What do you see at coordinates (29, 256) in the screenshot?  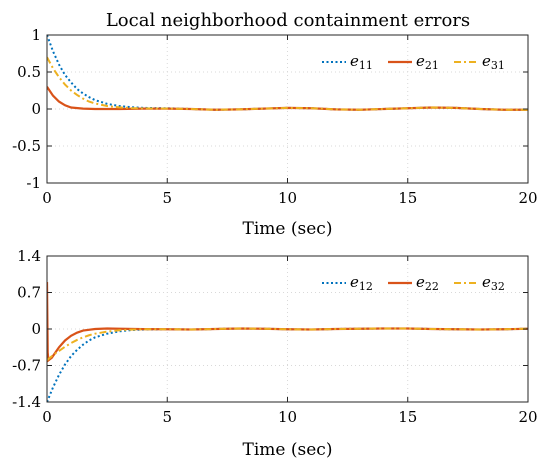 I see `y-tick-label: 1.4` at bounding box center [29, 256].